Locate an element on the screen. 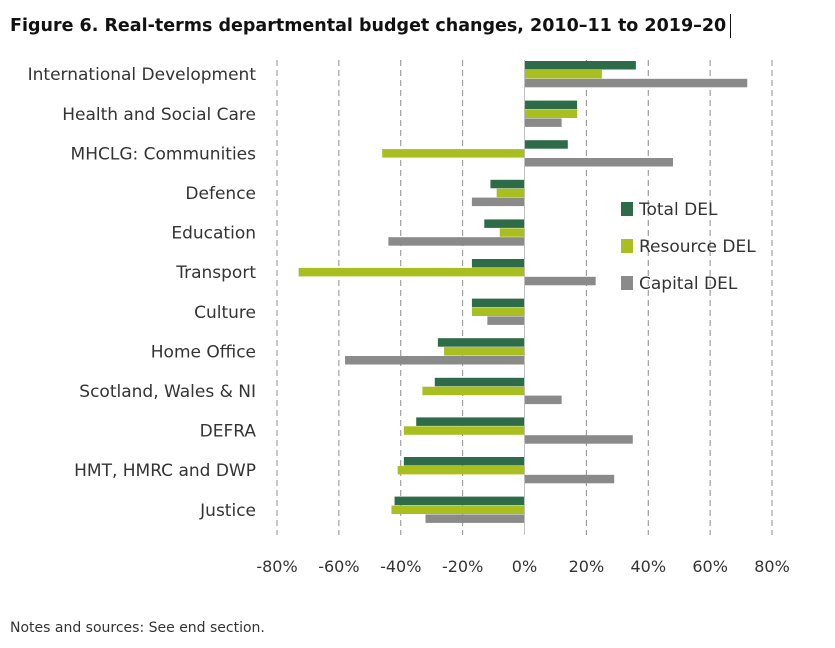  category-label: Culture is located at coordinates (225, 313).